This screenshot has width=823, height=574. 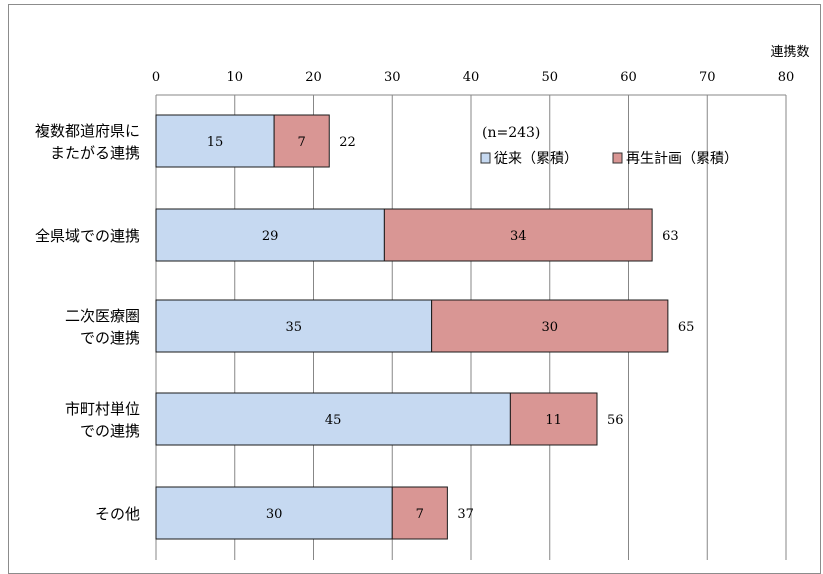 I want to click on category-label: 二次医療圏, so click(x=102, y=316).